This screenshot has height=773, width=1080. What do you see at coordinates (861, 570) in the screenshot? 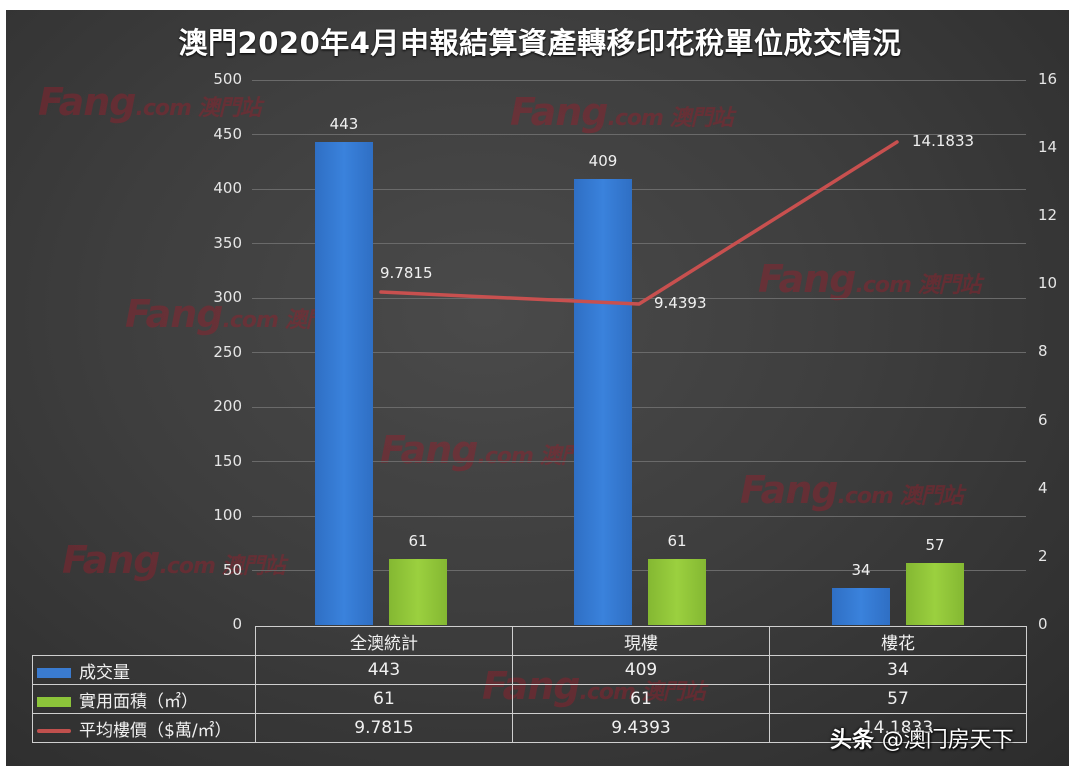
I see `bar-label: 34` at bounding box center [861, 570].